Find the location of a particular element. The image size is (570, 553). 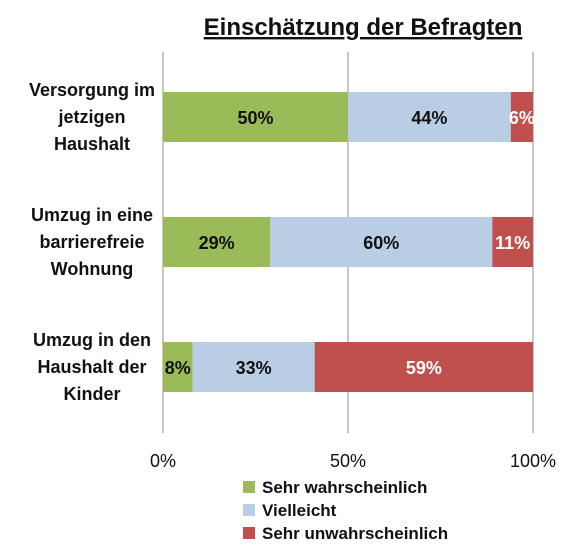

category-label: barrierefreie is located at coordinates (91, 242).